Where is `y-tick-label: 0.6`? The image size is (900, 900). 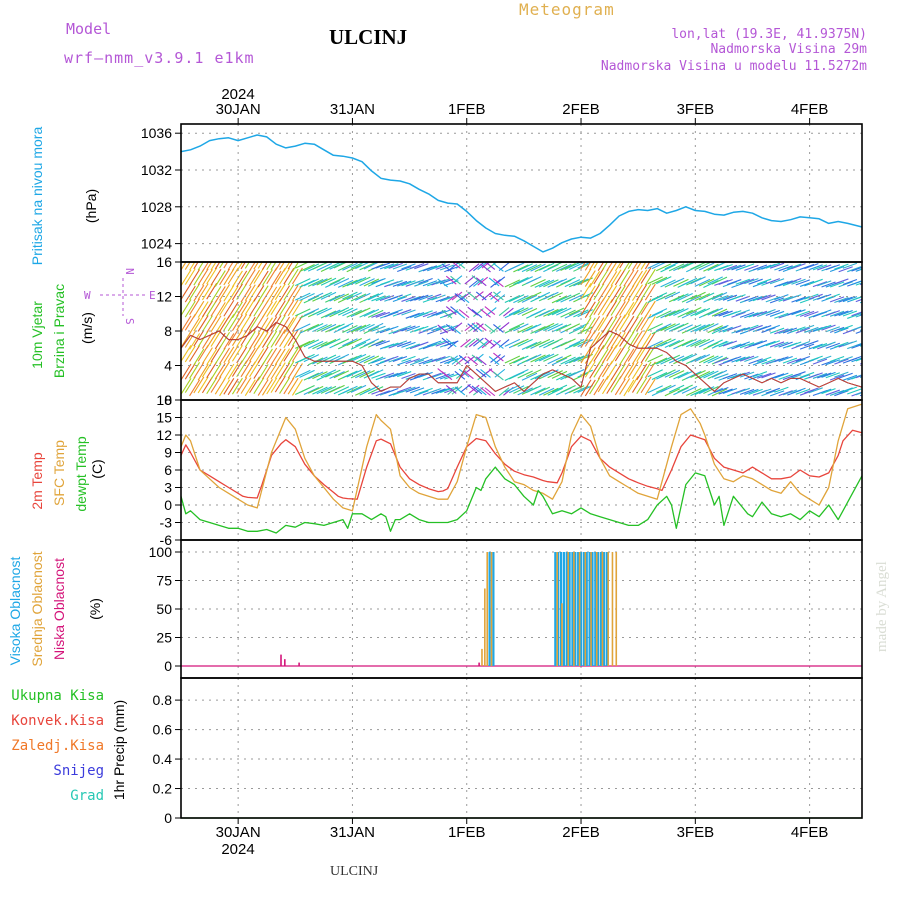
y-tick-label: 0.6 is located at coordinates (163, 730).